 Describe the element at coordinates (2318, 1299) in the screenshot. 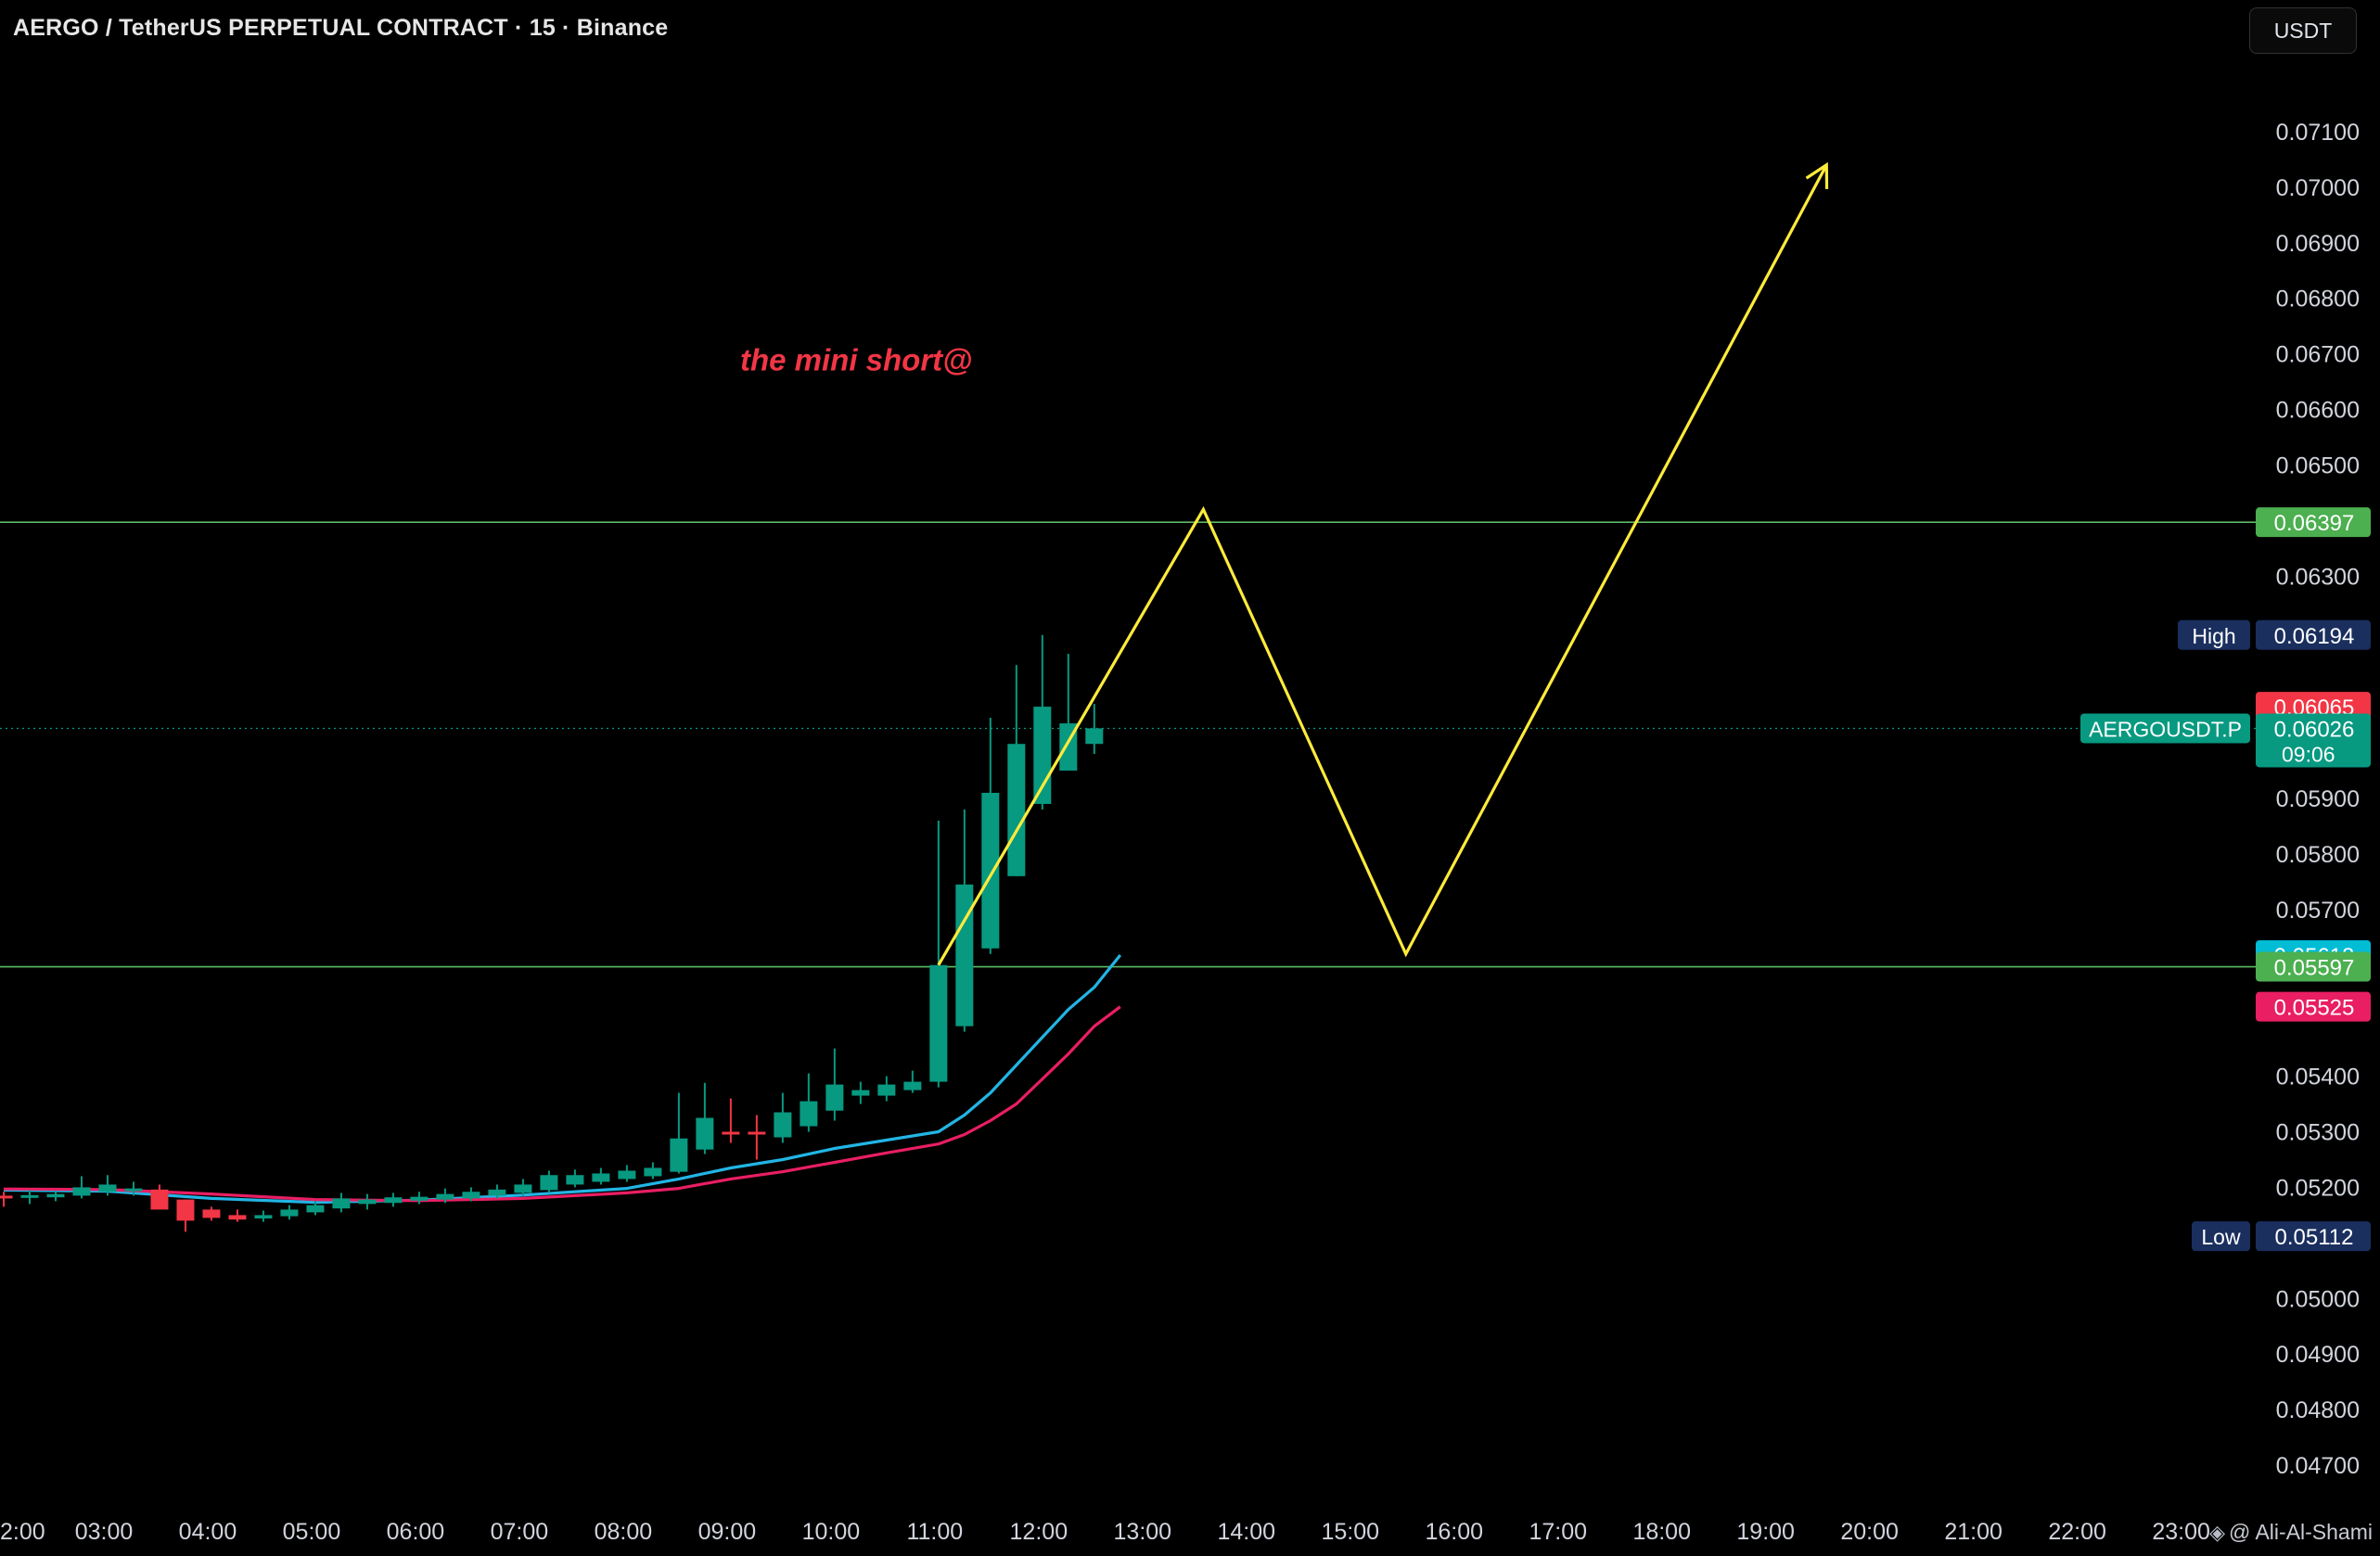

I see `price-tick-label: 0.05000` at that location.